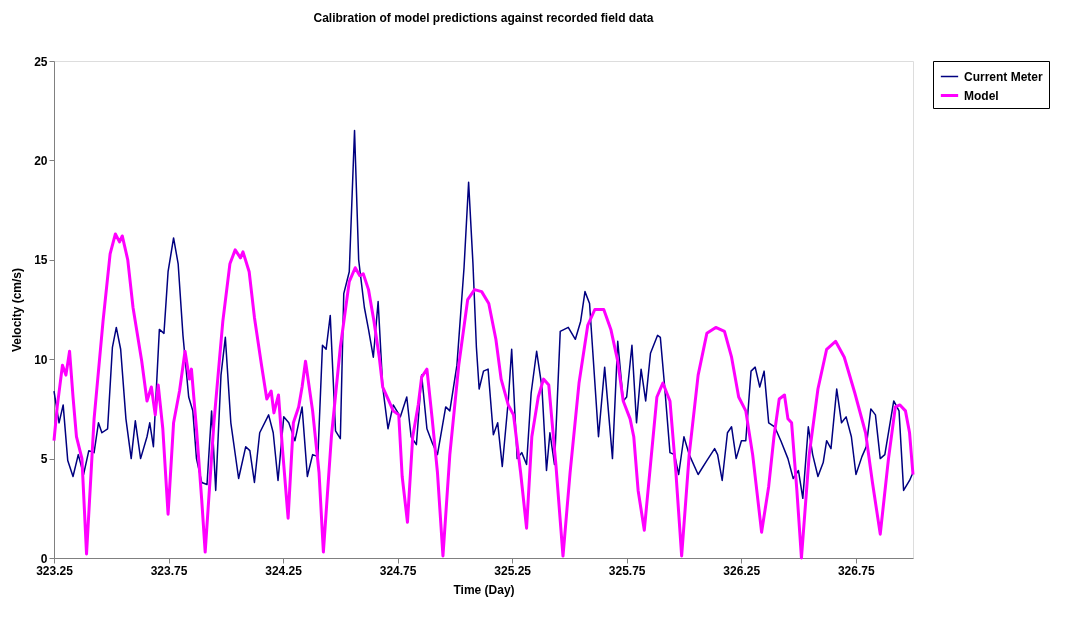 The height and width of the screenshot is (617, 1069). I want to click on y-tick-label: 0, so click(44, 558).